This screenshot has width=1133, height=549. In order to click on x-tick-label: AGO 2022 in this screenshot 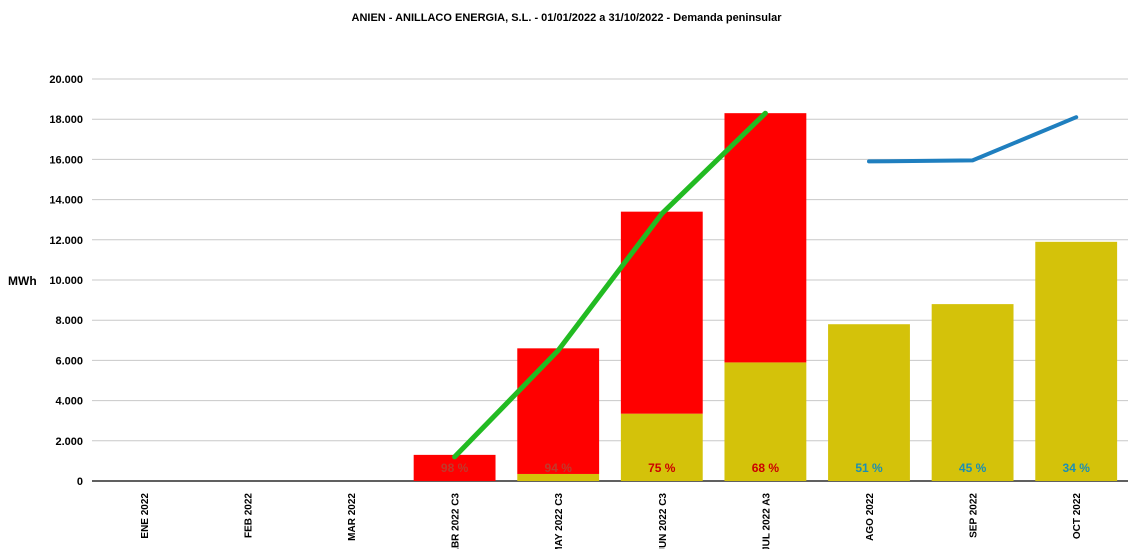, I will do `click(870, 517)`.